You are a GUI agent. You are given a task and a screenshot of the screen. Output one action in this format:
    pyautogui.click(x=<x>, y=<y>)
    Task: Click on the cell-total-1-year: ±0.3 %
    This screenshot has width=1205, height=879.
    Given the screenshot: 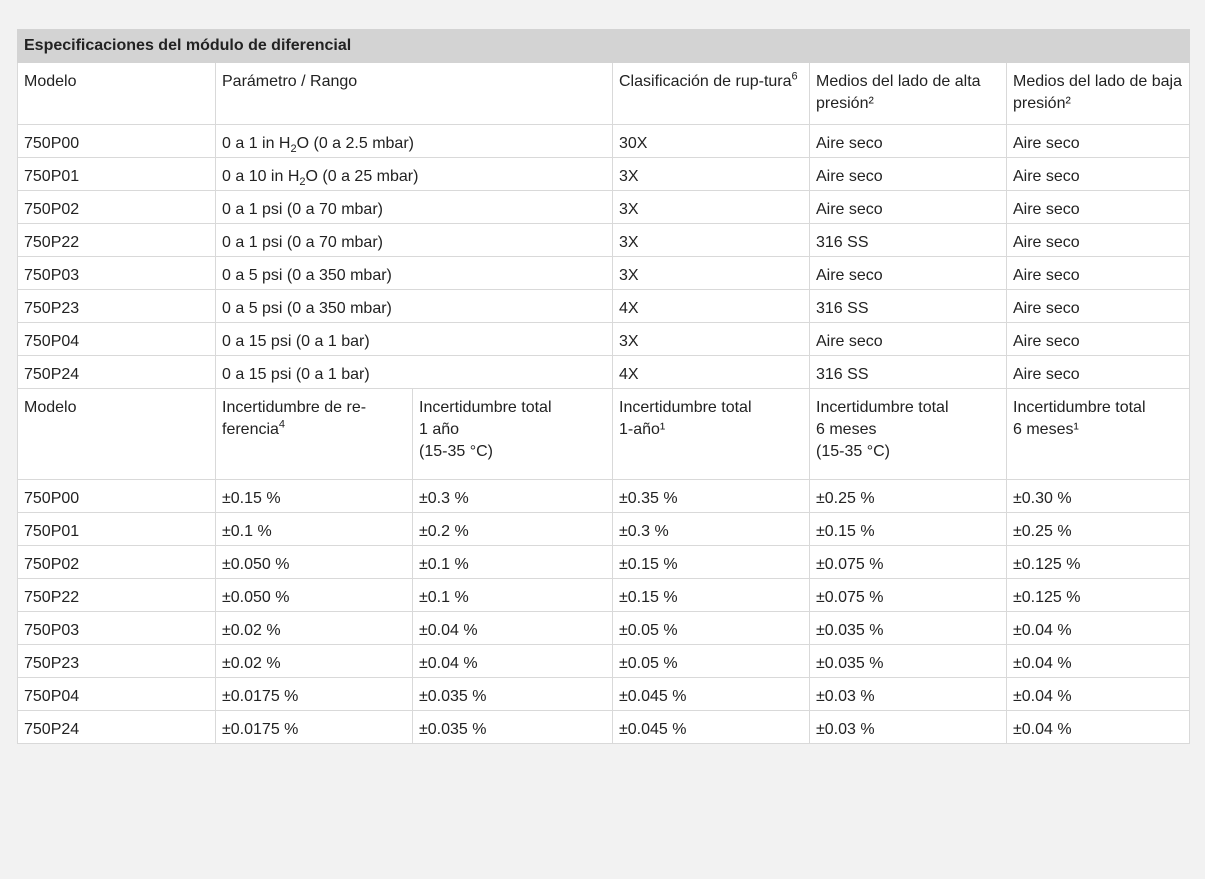 What is the action you would take?
    pyautogui.click(x=512, y=496)
    